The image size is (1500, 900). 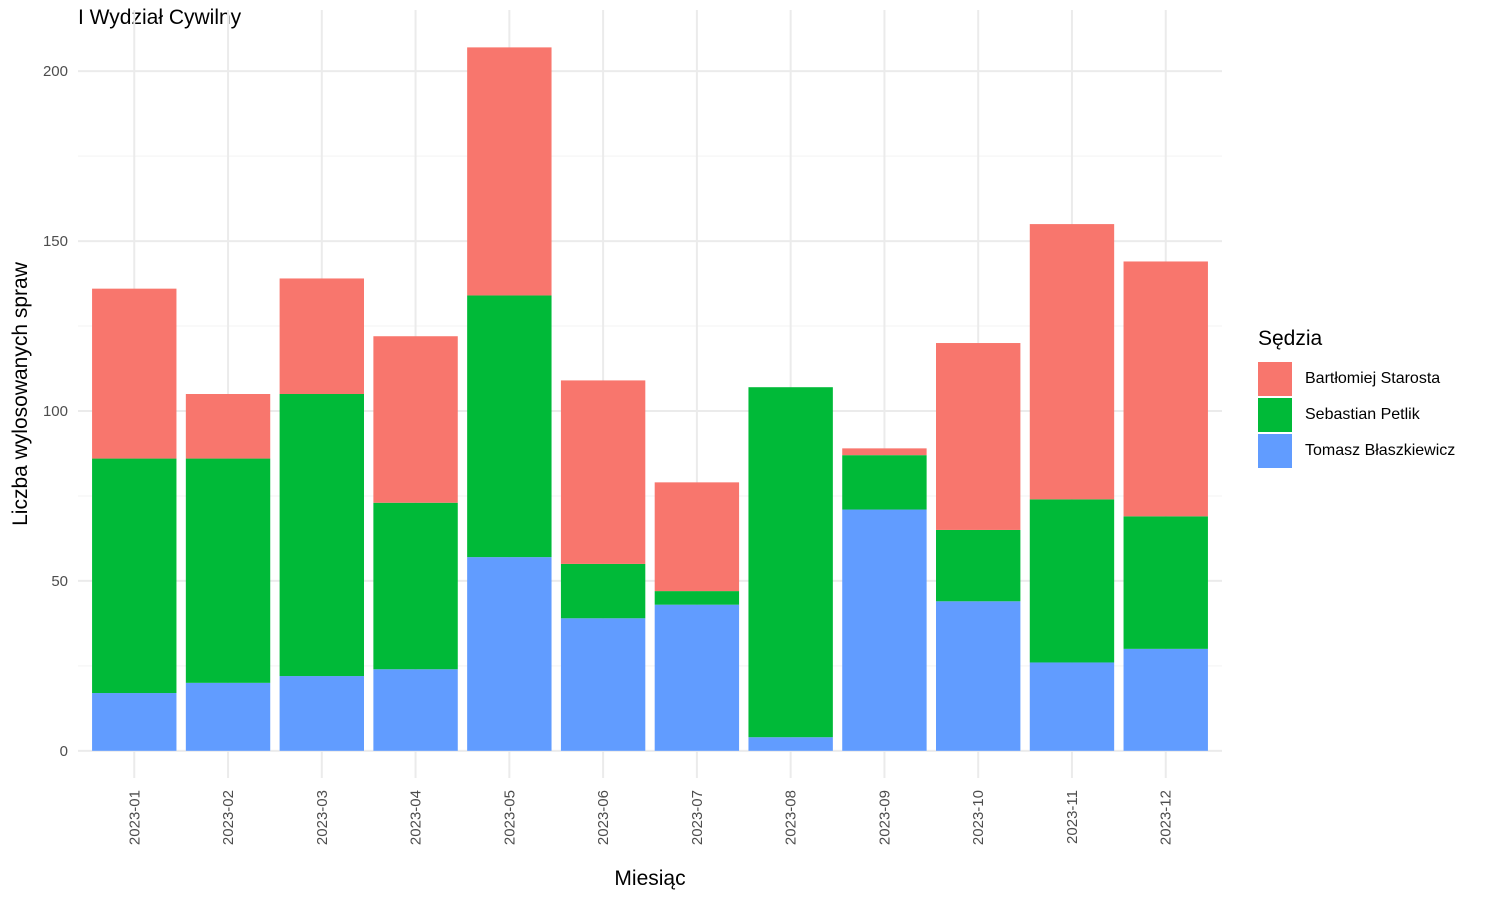 I want to click on x-tick-label: 2023-08, so click(x=791, y=817).